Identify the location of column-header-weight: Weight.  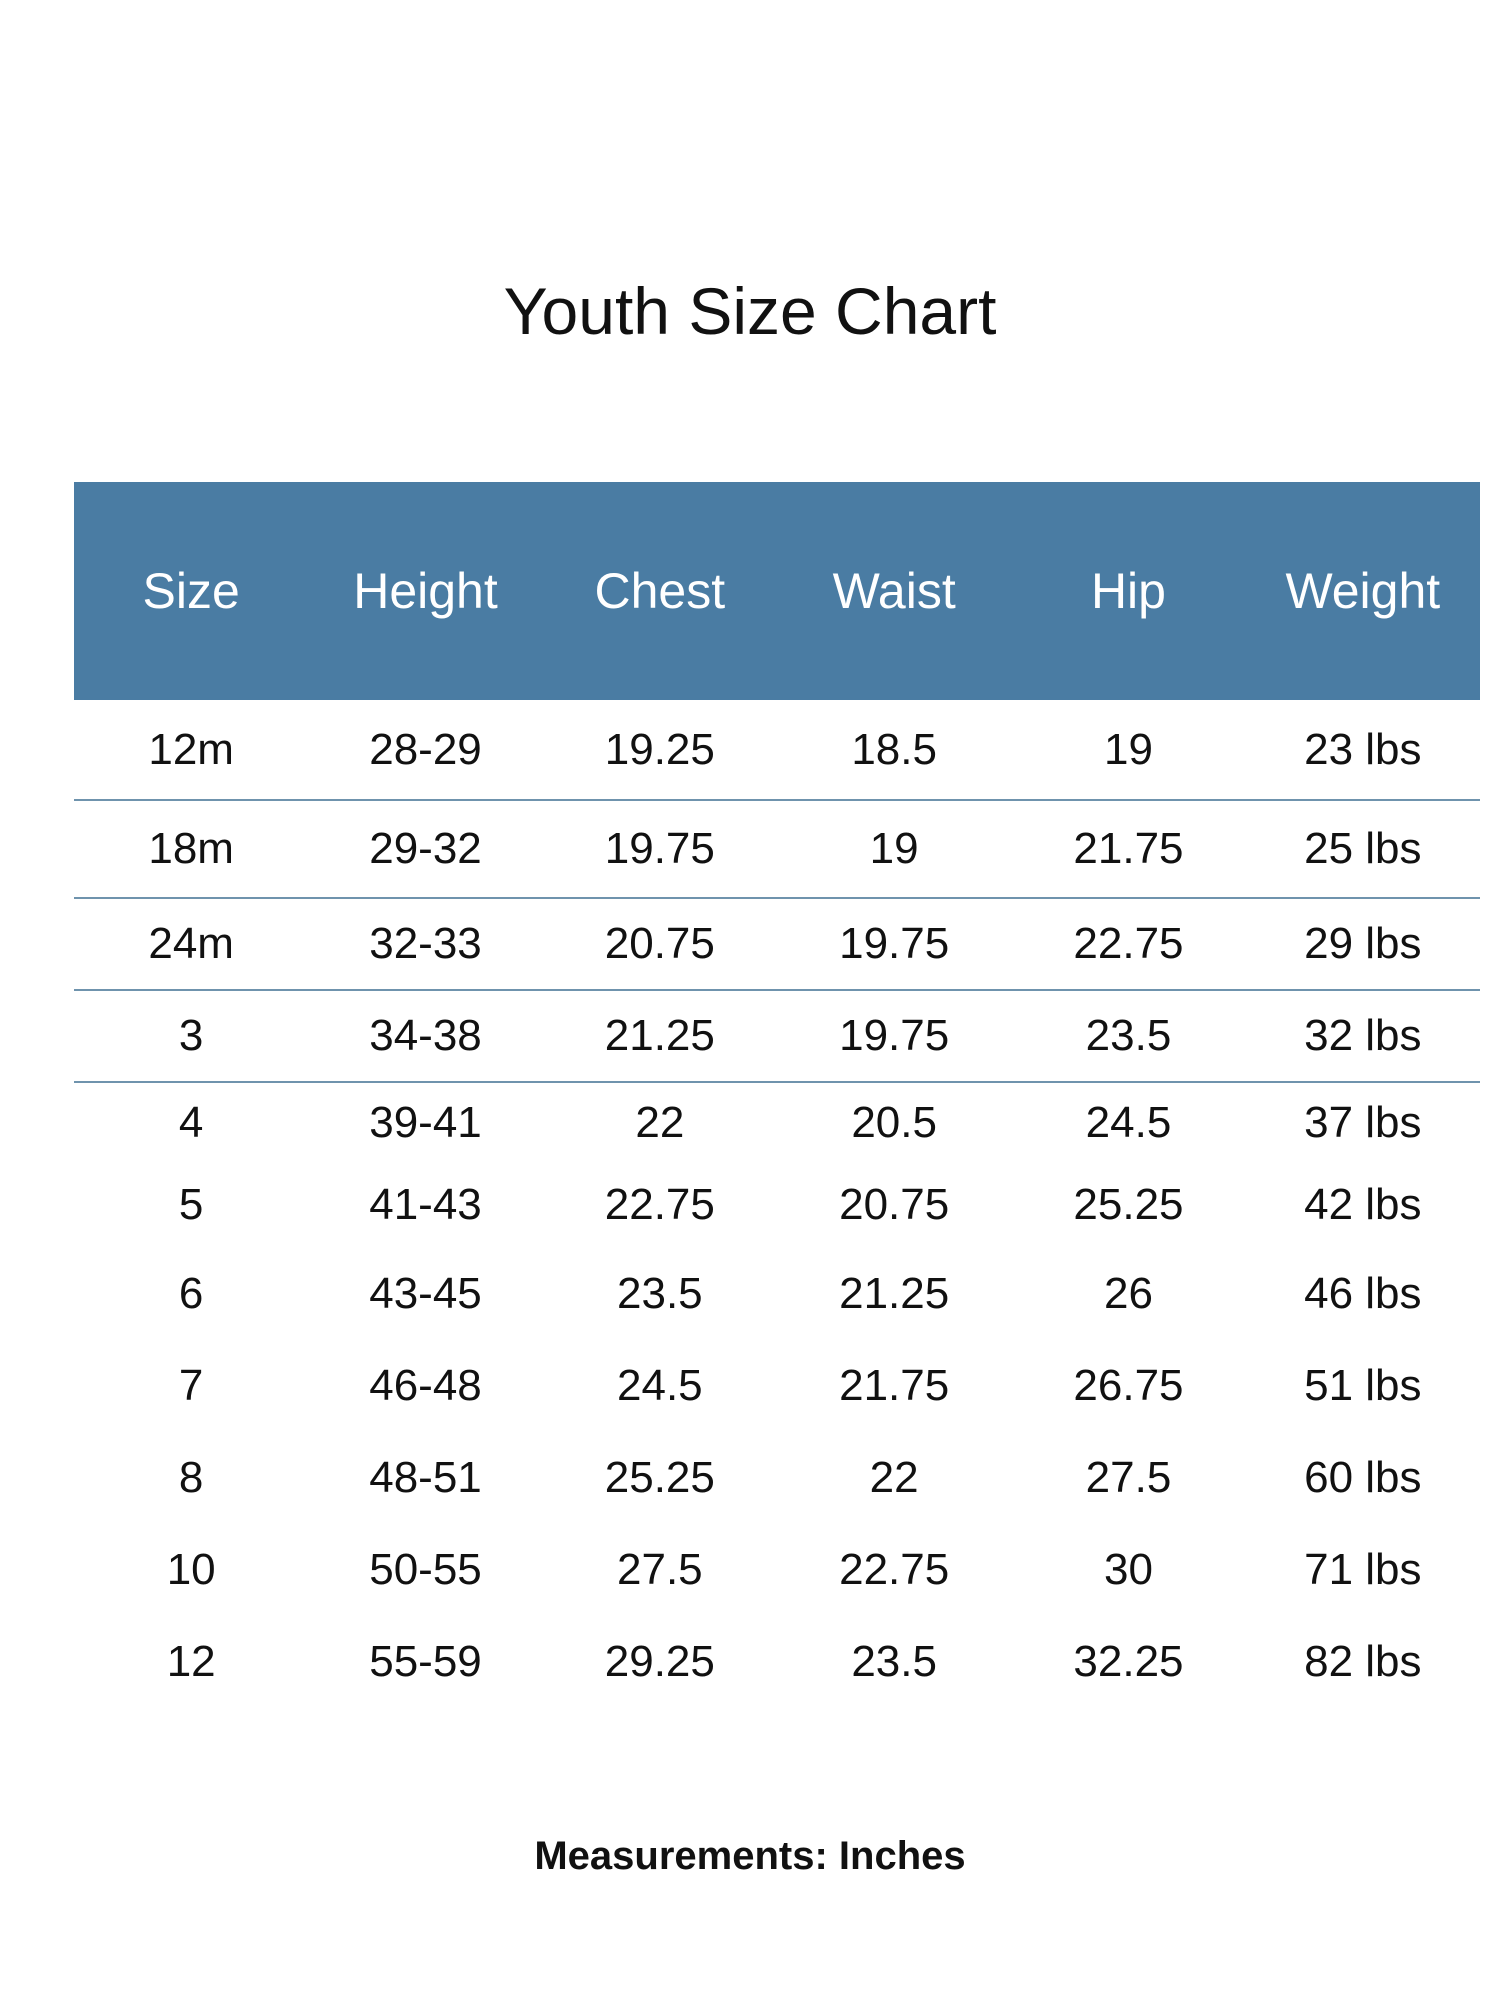
(1362, 591).